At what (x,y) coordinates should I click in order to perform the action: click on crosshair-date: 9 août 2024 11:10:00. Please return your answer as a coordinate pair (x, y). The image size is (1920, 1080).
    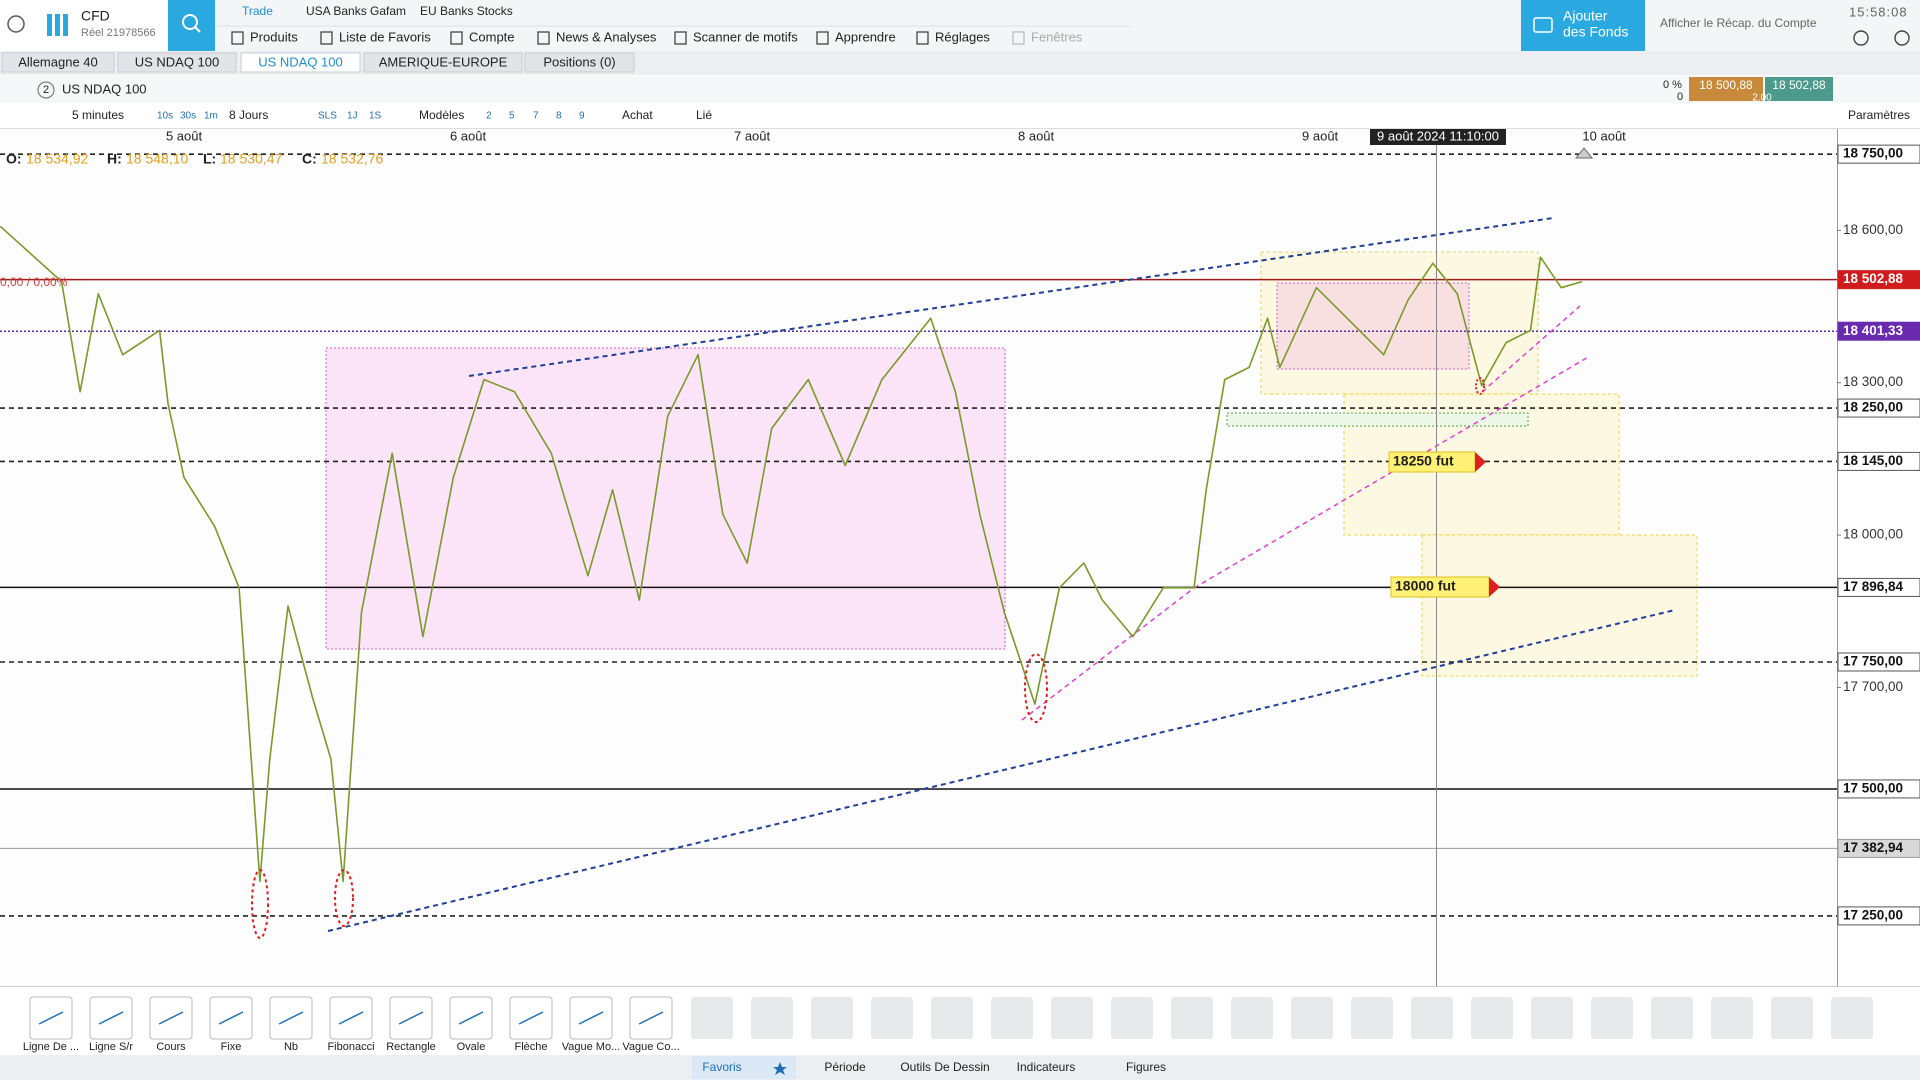
    Looking at the image, I should click on (1438, 135).